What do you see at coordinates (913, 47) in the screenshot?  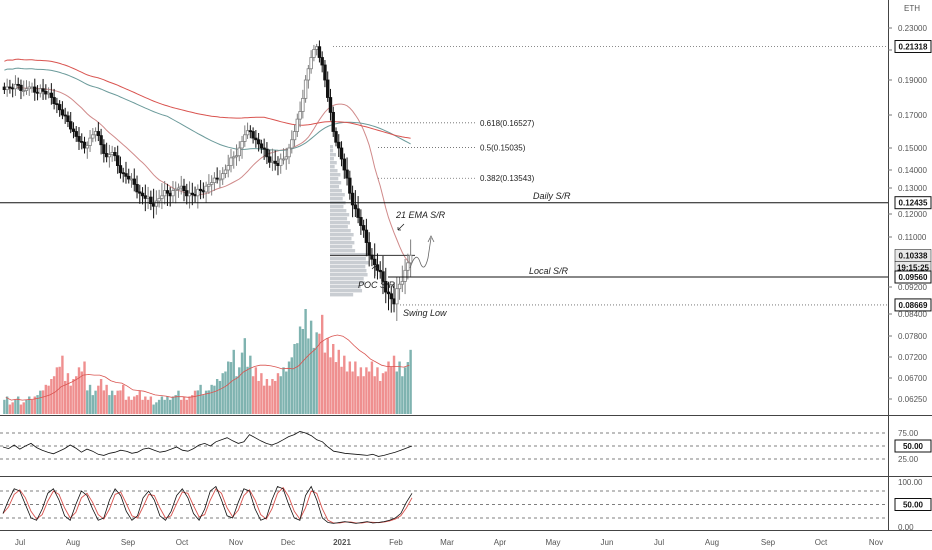 I see `price-tag: 0.21318` at bounding box center [913, 47].